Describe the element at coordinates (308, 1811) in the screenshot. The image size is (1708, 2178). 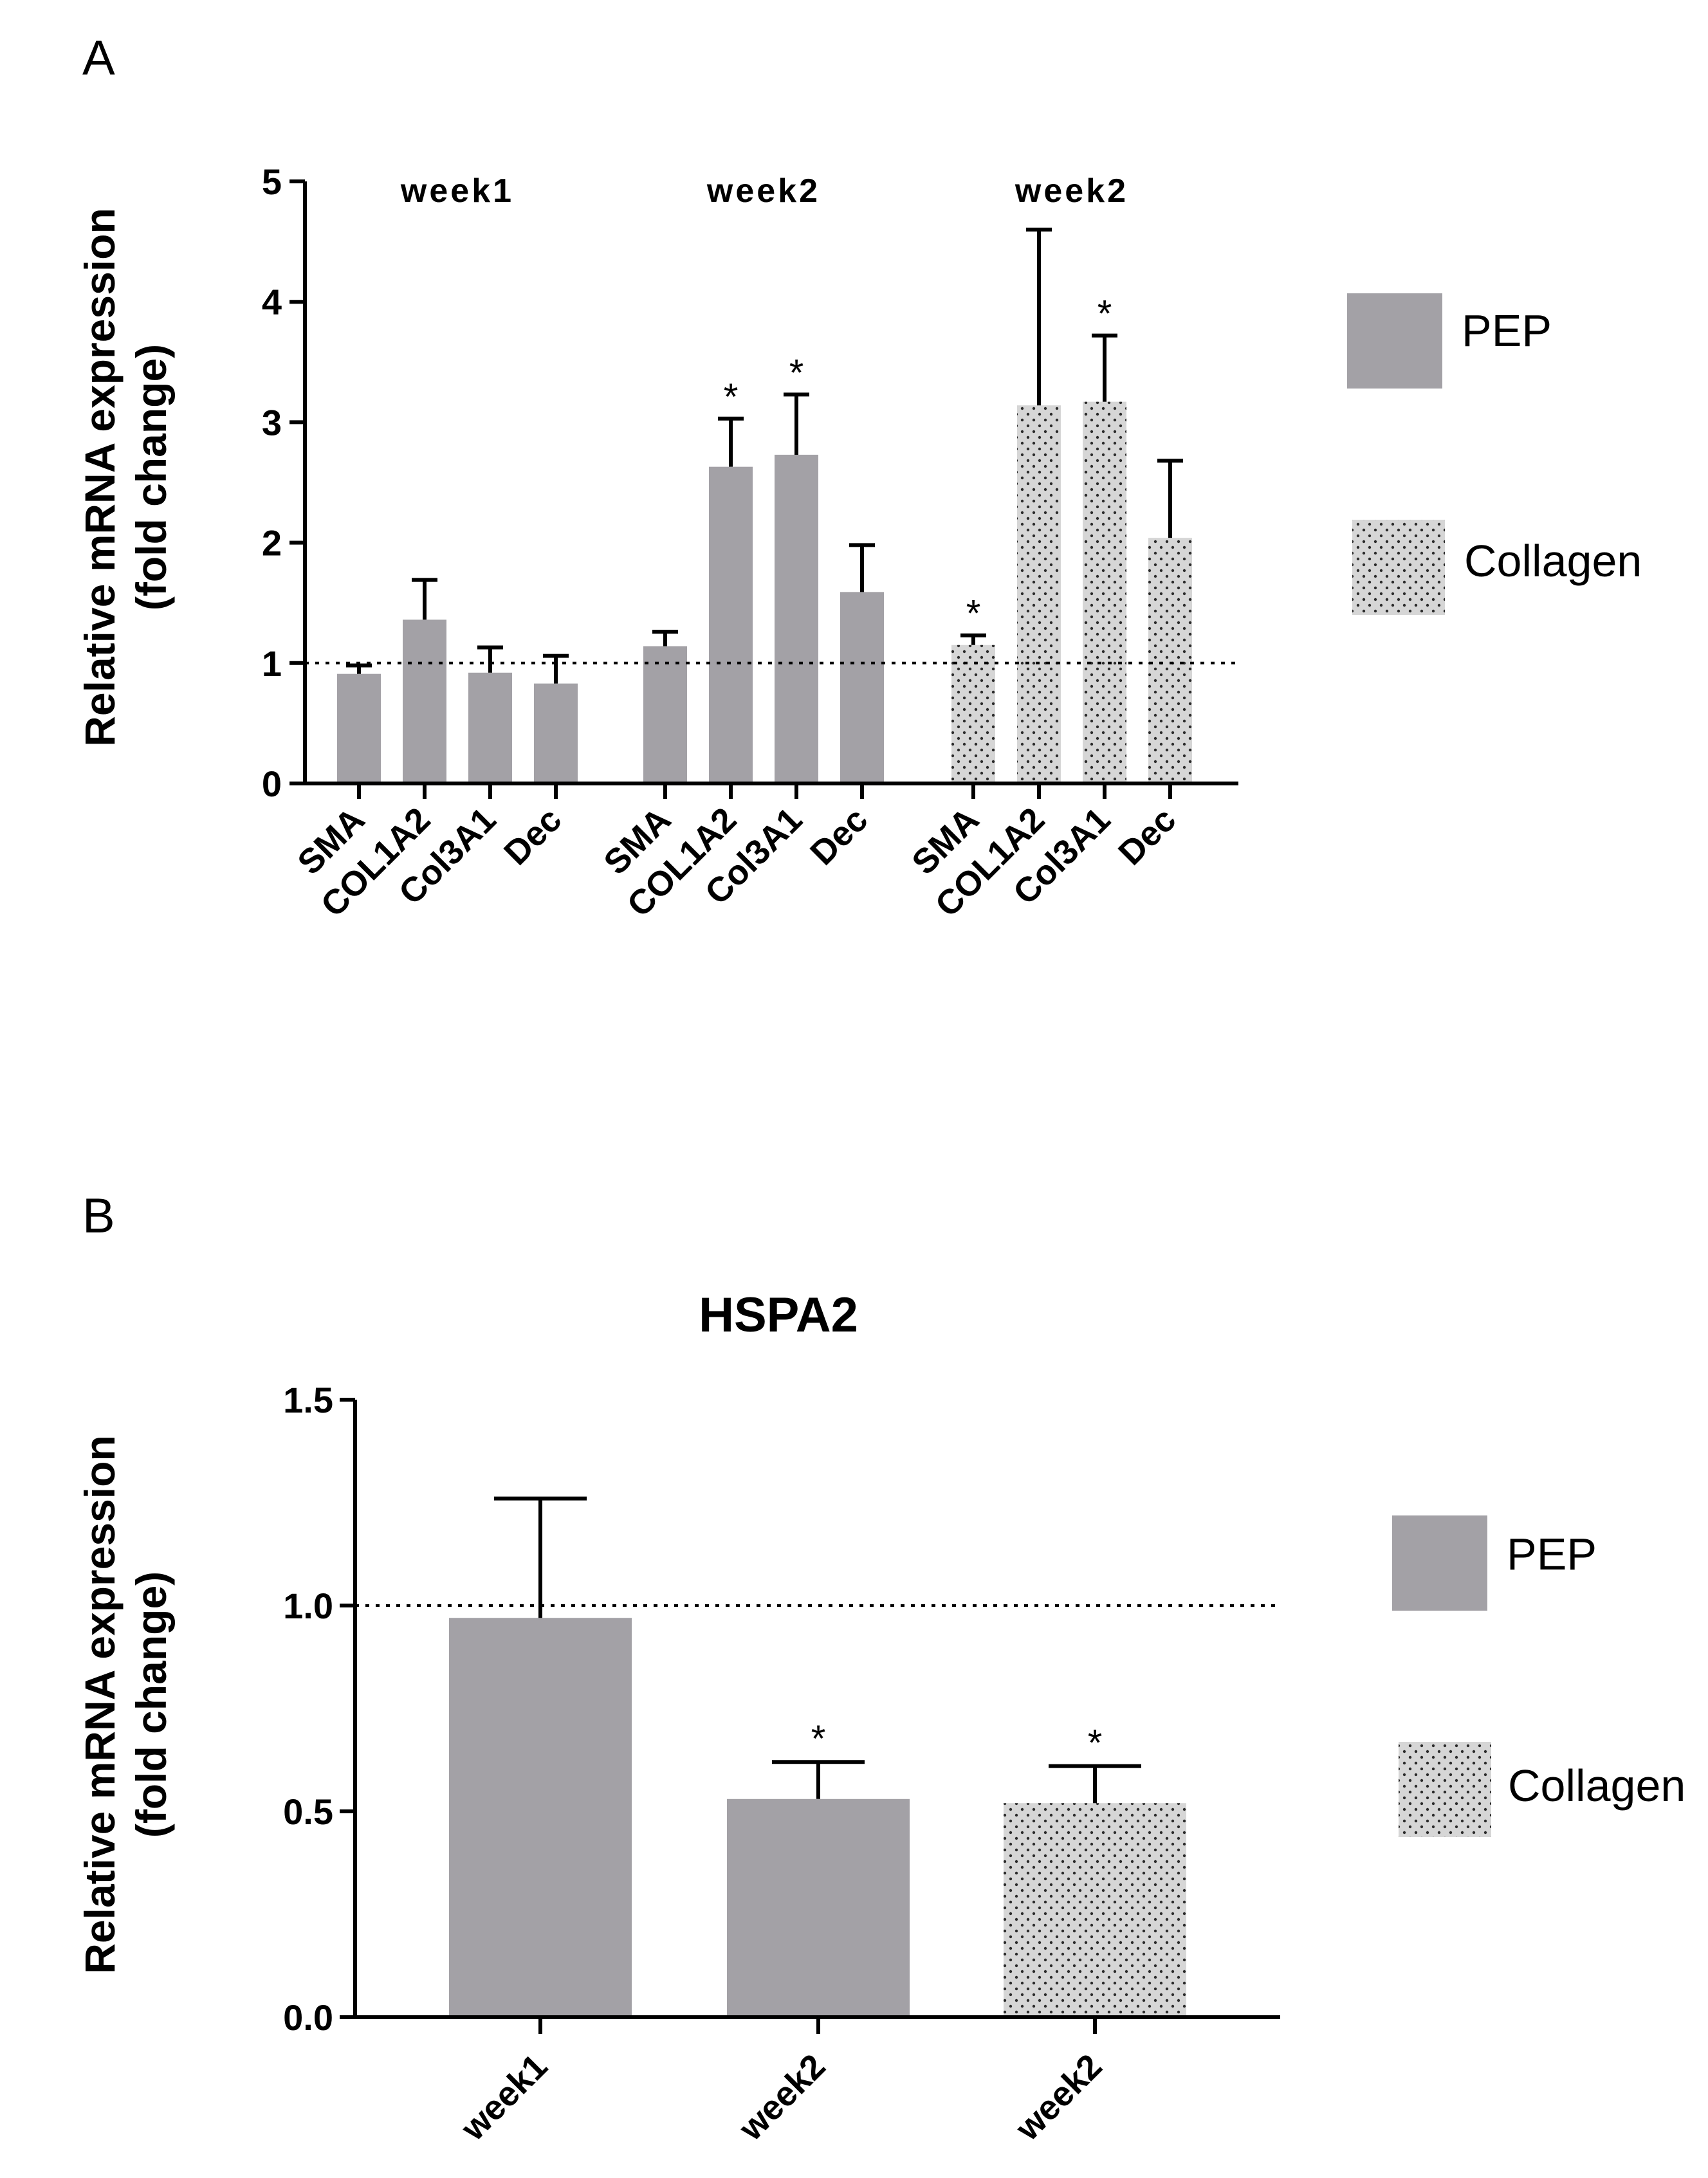
I see `panel-b-ytick-label: 0.5` at that location.